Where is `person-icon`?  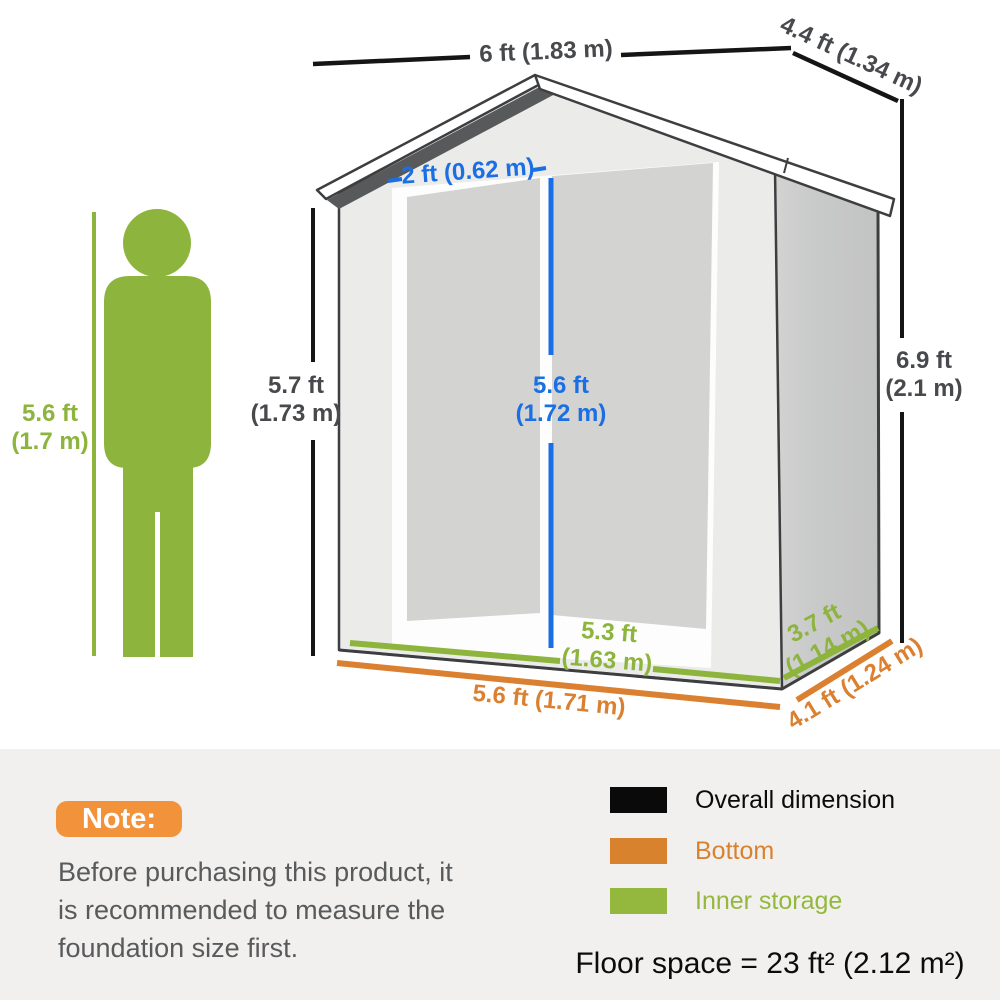
person-icon is located at coordinates (151, 433).